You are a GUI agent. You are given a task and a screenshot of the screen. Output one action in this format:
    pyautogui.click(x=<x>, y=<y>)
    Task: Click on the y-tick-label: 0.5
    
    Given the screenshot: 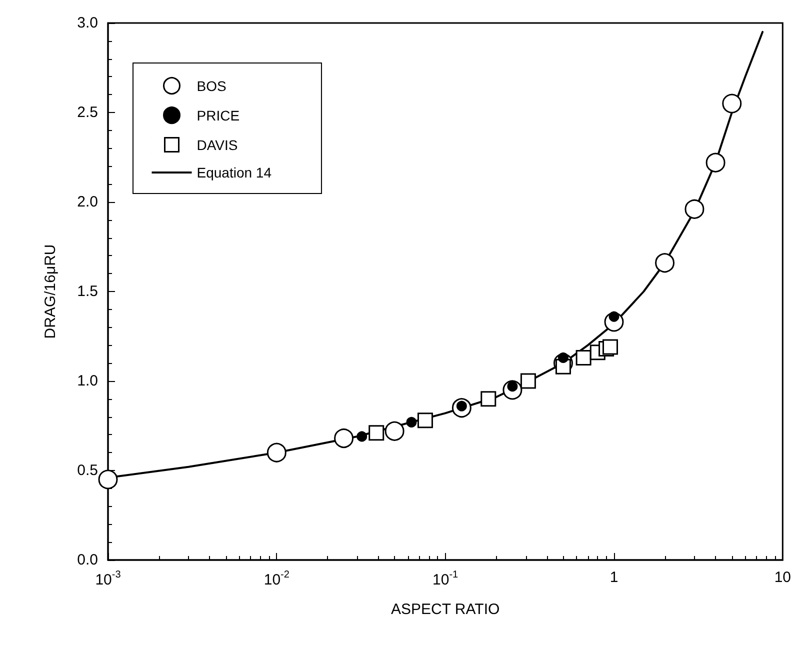 What is the action you would take?
    pyautogui.click(x=87, y=470)
    